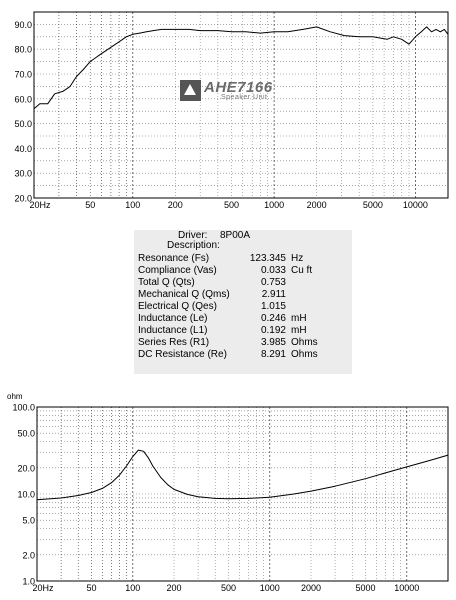  I want to click on logo-name: AHE7166, so click(238, 87).